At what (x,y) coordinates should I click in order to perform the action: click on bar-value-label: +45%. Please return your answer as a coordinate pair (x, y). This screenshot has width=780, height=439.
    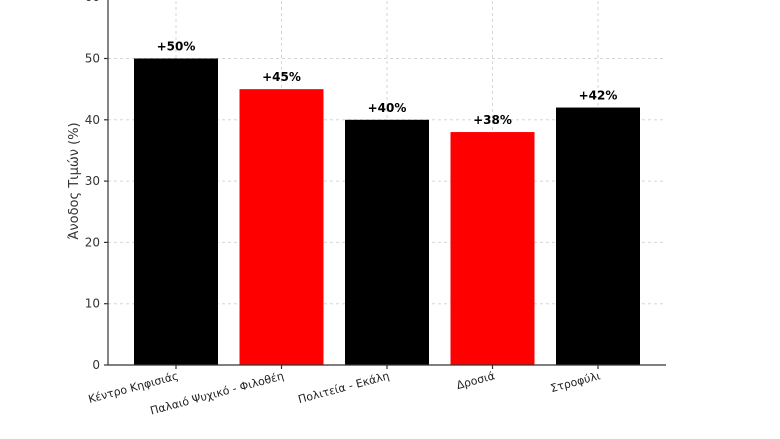
    Looking at the image, I should click on (281, 77).